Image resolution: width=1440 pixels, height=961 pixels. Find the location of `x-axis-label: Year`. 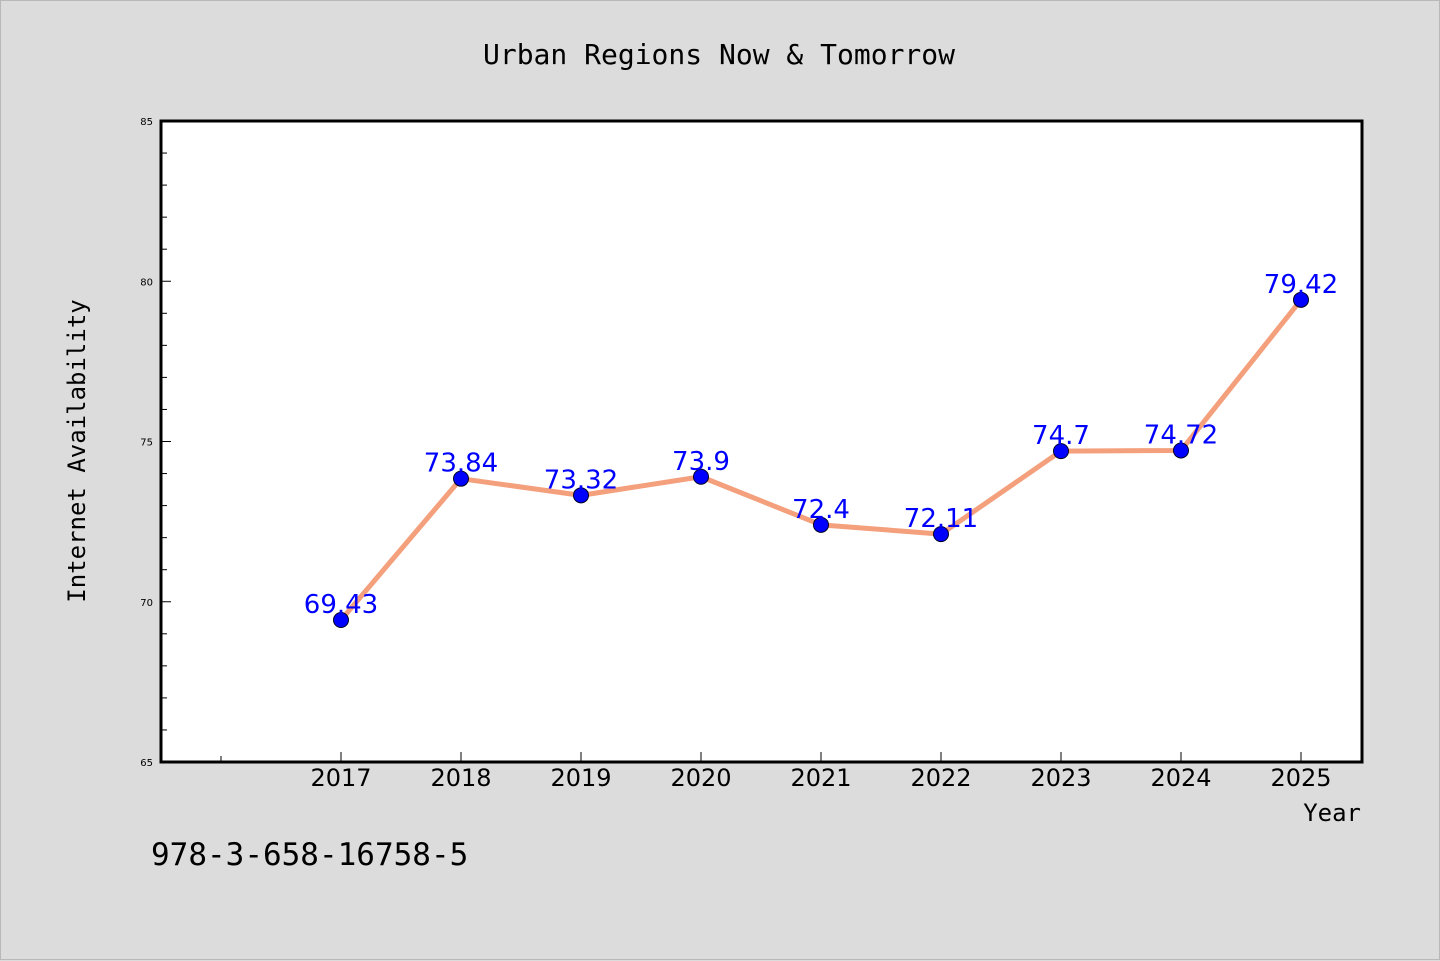

x-axis-label: Year is located at coordinates (1332, 813).